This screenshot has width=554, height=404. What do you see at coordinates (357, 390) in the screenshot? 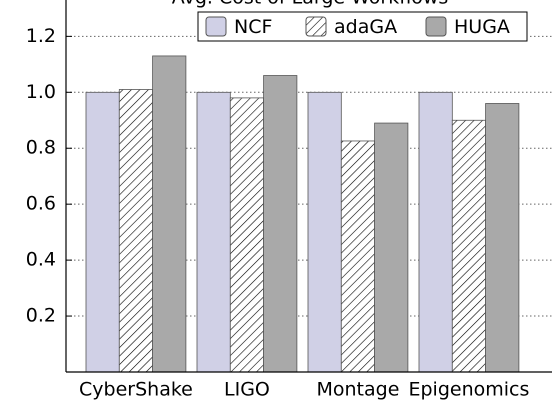
I see `x-tick-label: Montage` at bounding box center [357, 390].